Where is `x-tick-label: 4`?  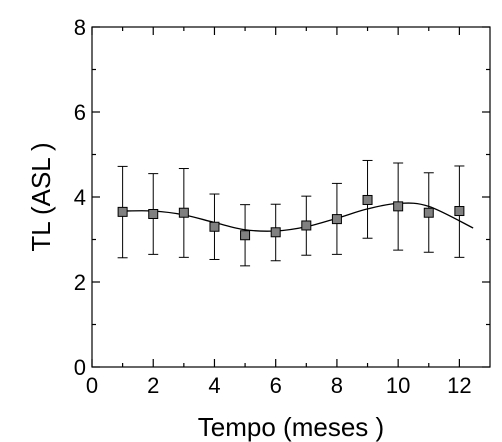
x-tick-label: 4 is located at coordinates (214, 385).